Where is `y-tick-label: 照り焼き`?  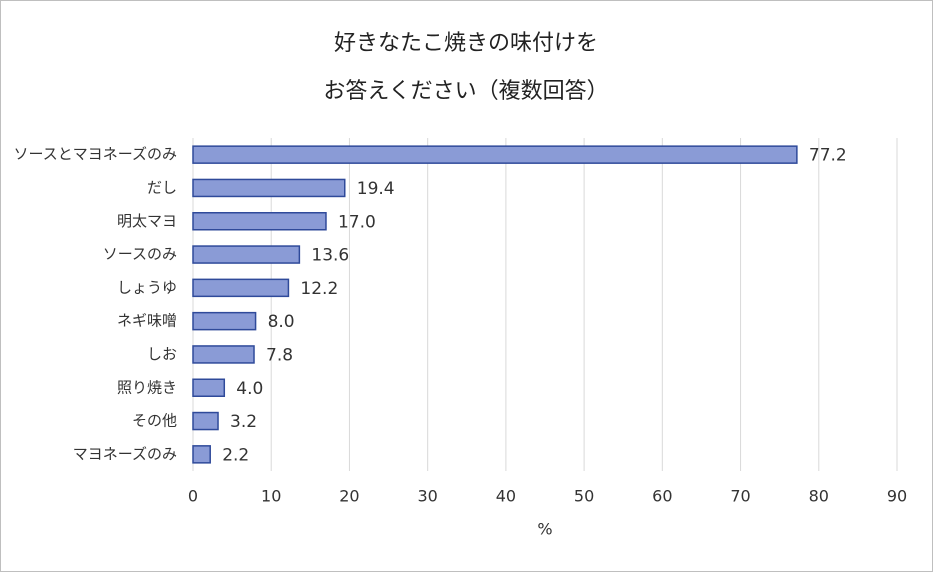
y-tick-label: 照り焼き is located at coordinates (147, 387).